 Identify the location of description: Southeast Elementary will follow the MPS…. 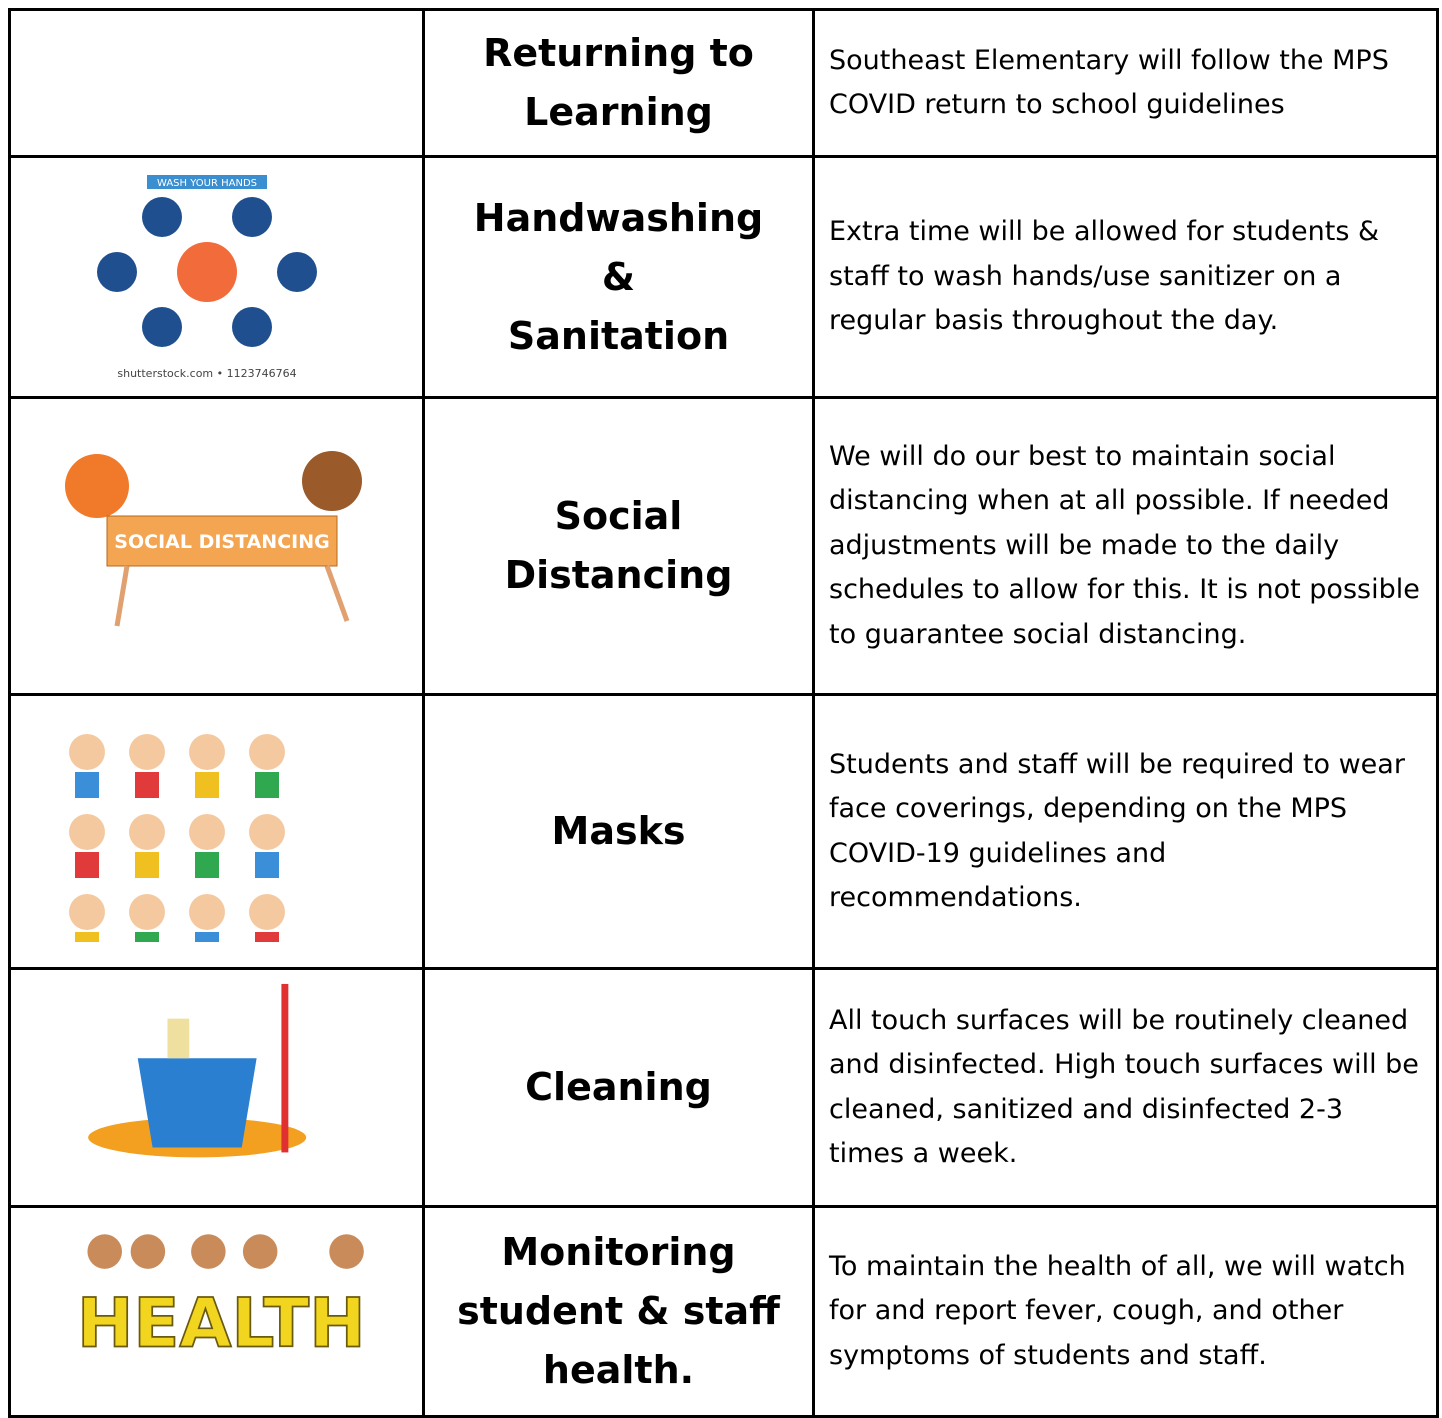
(1125, 83).